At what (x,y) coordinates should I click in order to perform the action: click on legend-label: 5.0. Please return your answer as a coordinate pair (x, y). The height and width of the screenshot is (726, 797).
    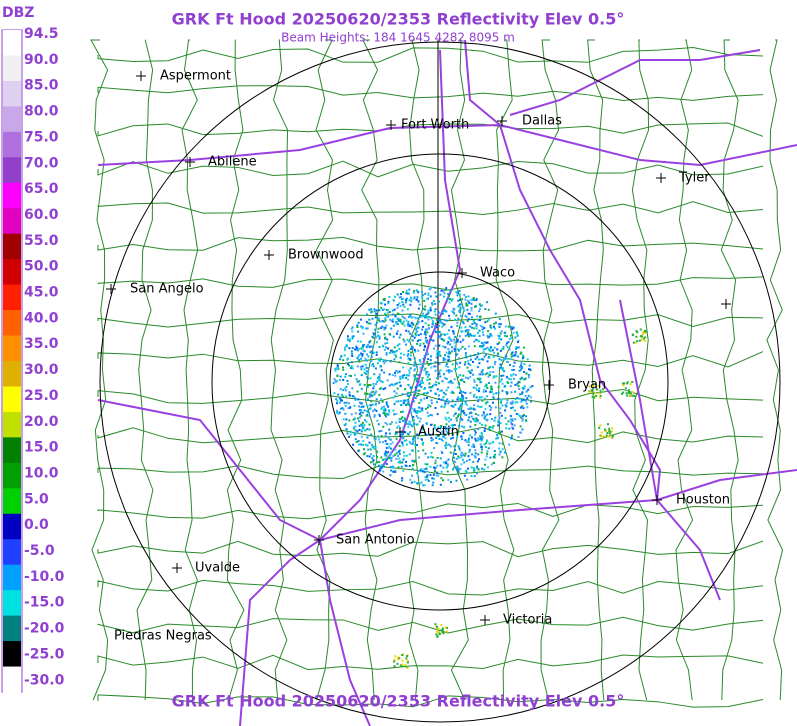
    Looking at the image, I should click on (36, 499).